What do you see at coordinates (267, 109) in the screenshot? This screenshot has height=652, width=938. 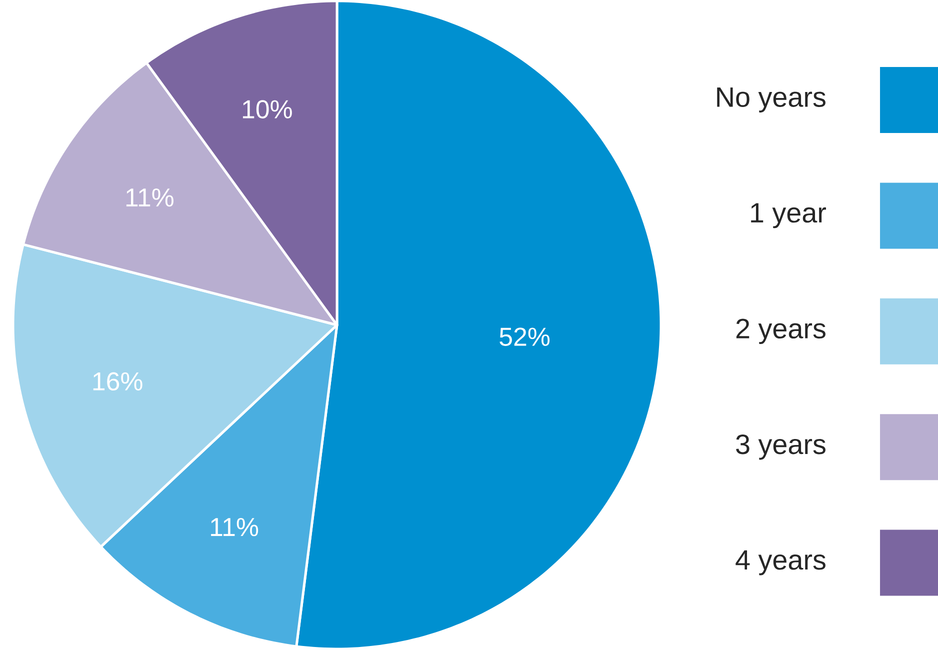 I see `data-label: 10%` at bounding box center [267, 109].